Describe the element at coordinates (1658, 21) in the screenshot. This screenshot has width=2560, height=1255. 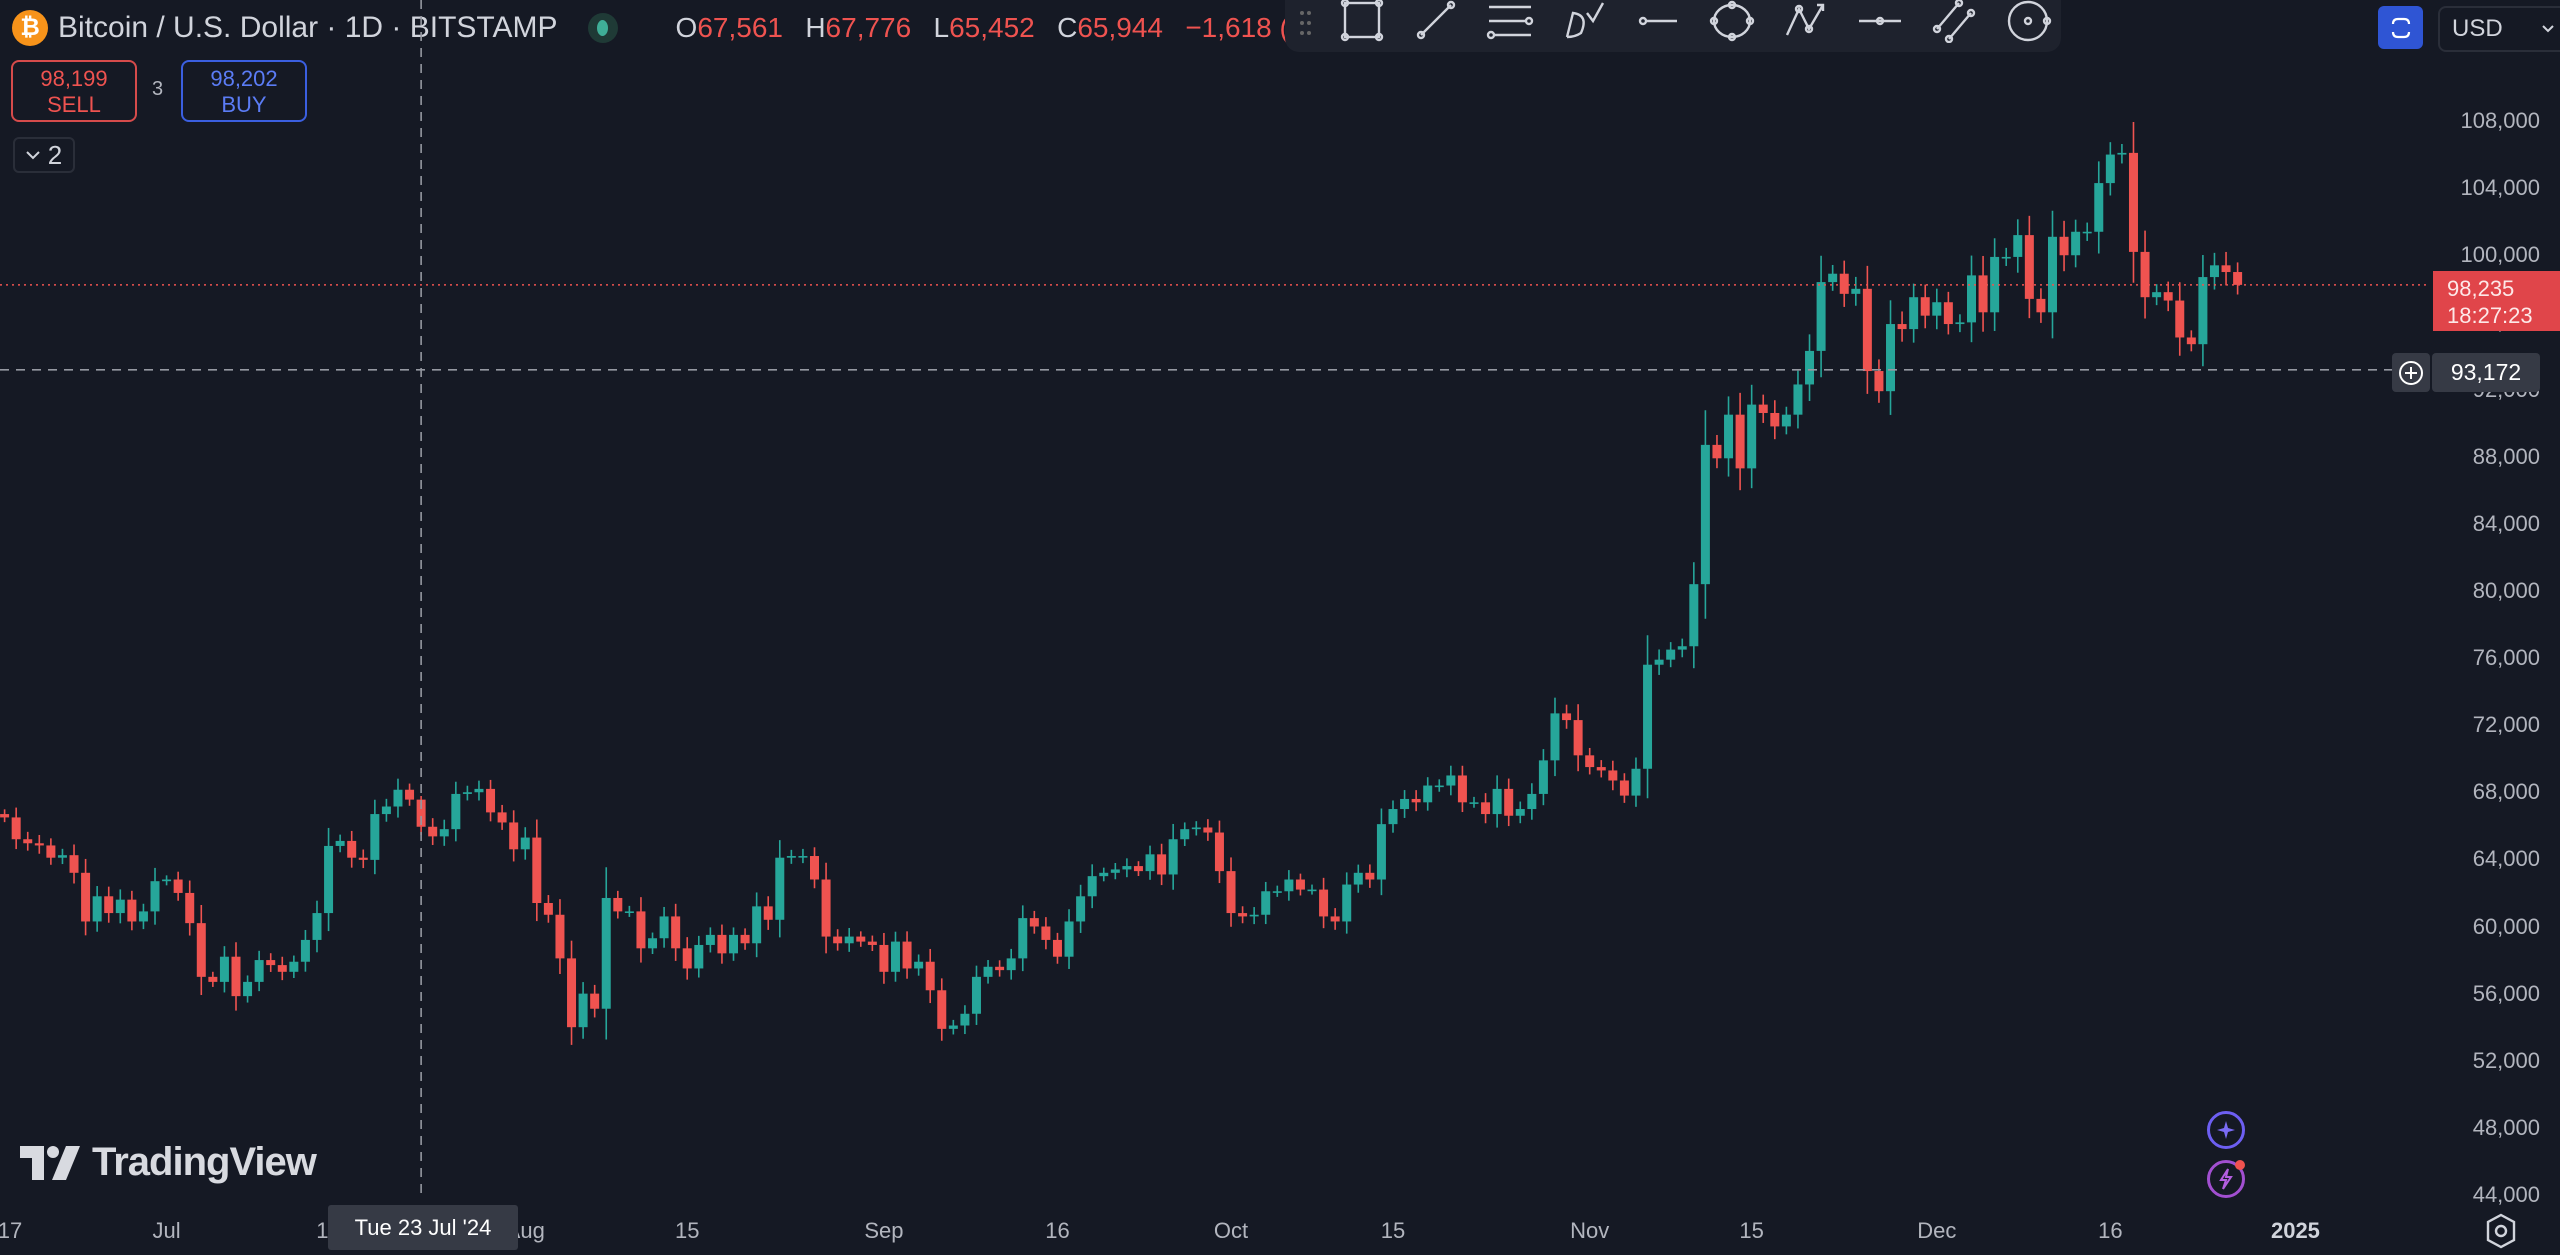
I see `horizontal-ray-icon` at that location.